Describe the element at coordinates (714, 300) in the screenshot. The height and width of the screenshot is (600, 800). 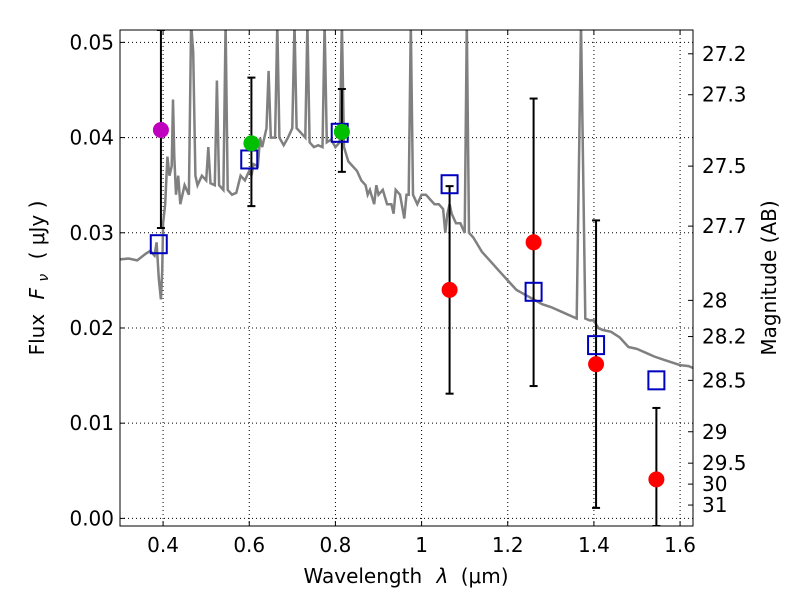
I see `y2-tick-label: 28` at that location.